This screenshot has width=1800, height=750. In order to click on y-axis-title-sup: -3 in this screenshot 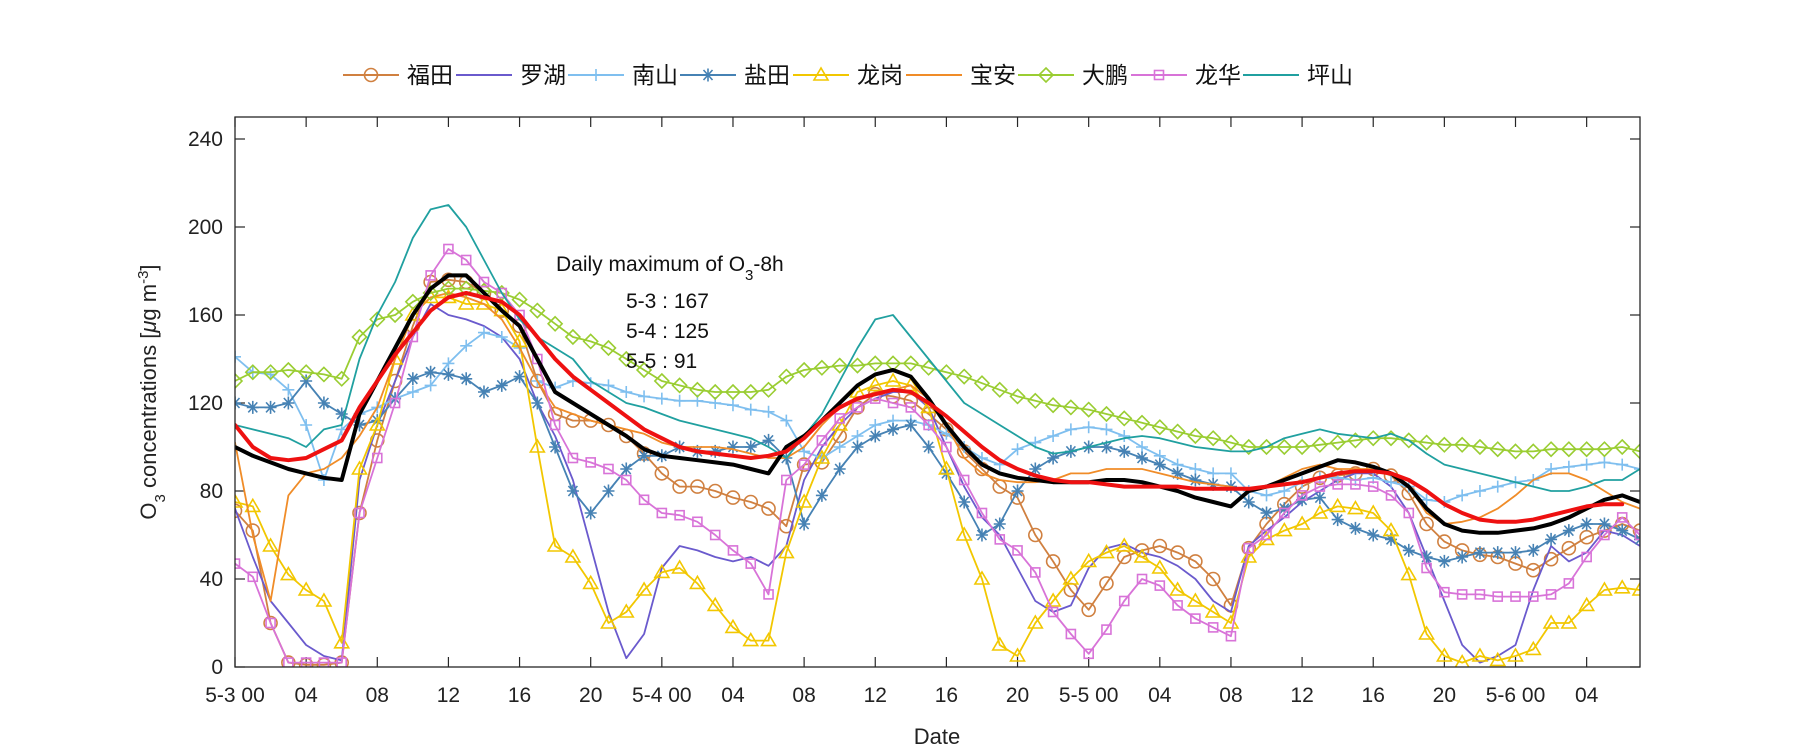, I will do `click(143, 277)`.